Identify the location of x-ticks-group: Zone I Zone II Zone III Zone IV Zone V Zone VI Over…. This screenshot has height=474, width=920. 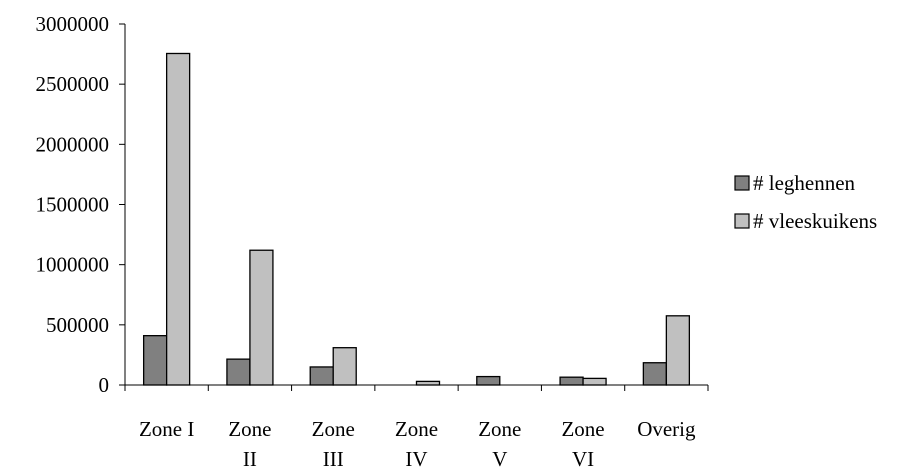
(416, 428).